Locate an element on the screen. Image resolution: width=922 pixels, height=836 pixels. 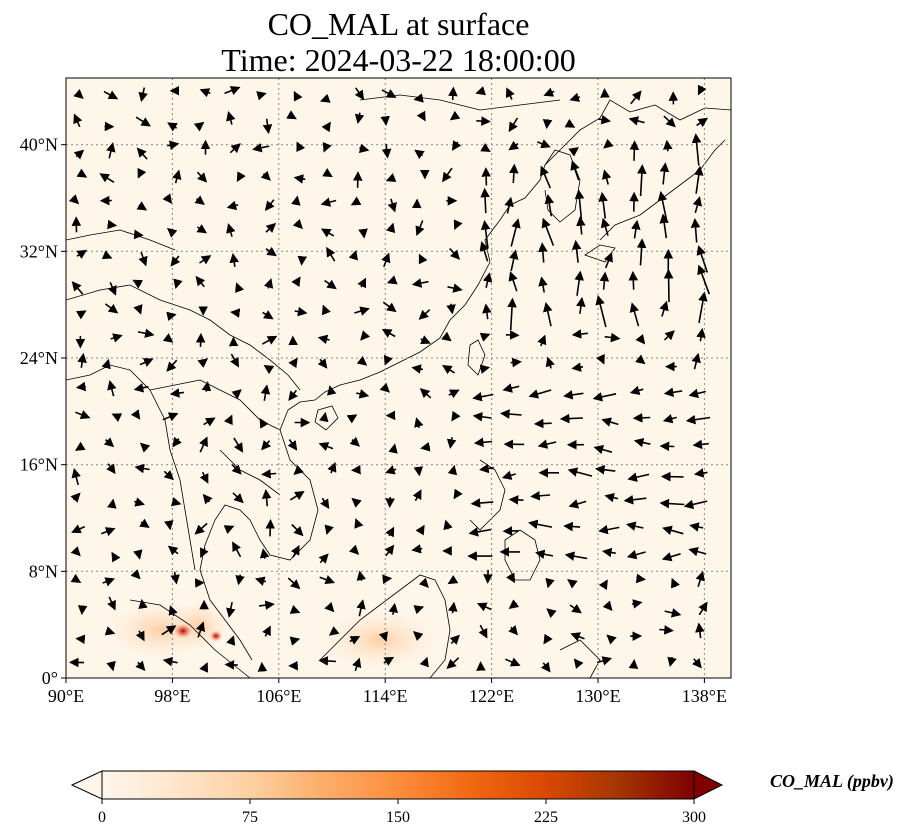
co-hotspot is located at coordinates (183, 631).